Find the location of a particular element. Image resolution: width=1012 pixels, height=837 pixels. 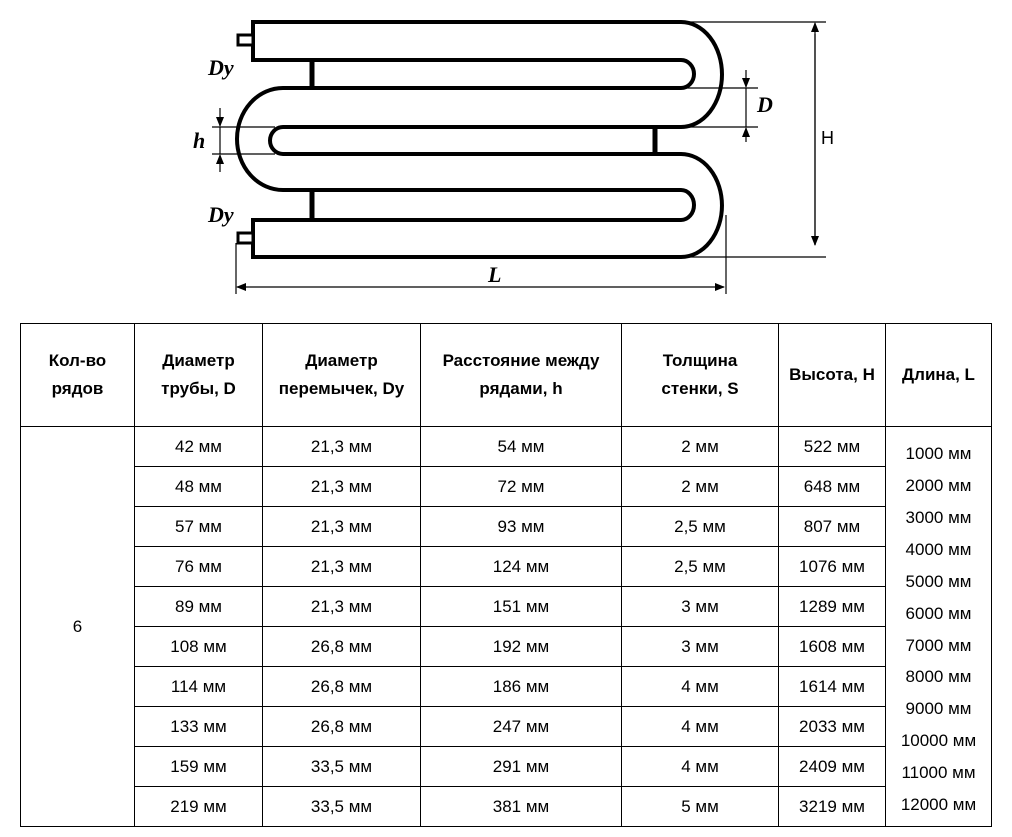

label-dy-top: Dy is located at coordinates (220, 67).